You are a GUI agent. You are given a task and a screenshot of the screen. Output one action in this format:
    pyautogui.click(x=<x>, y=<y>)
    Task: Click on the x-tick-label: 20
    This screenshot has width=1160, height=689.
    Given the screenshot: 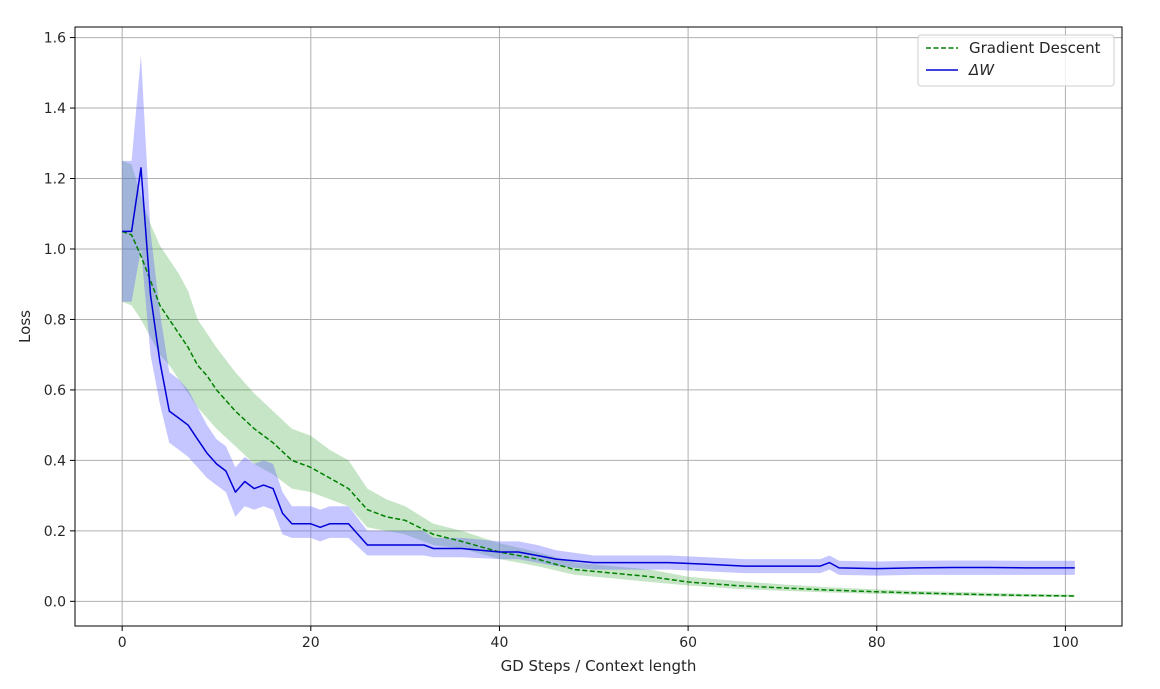 What is the action you would take?
    pyautogui.click(x=311, y=643)
    